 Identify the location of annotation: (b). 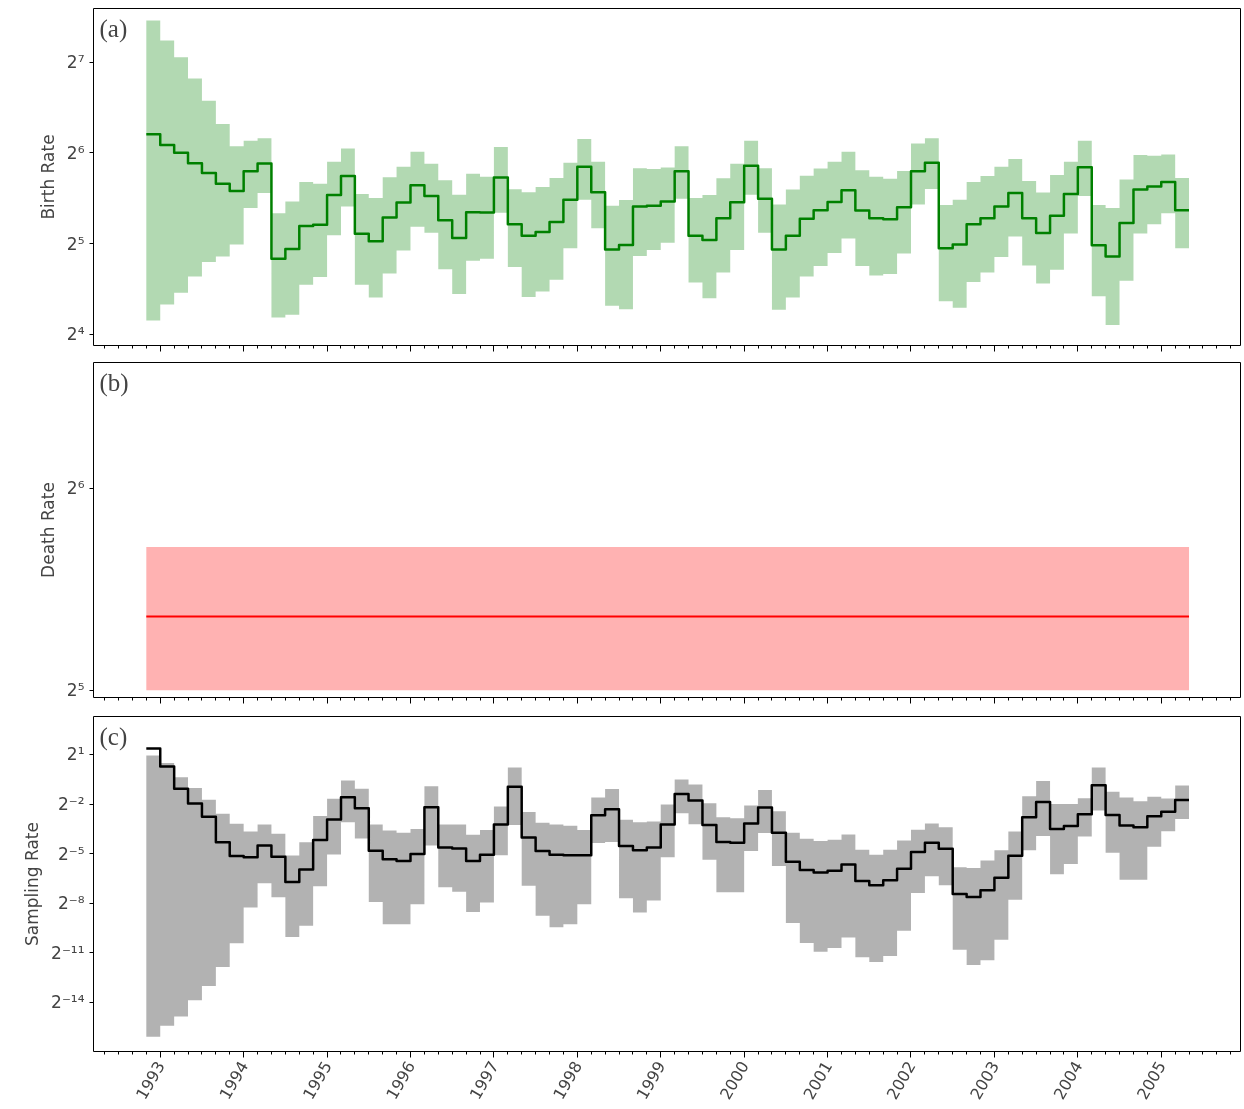
(114, 382).